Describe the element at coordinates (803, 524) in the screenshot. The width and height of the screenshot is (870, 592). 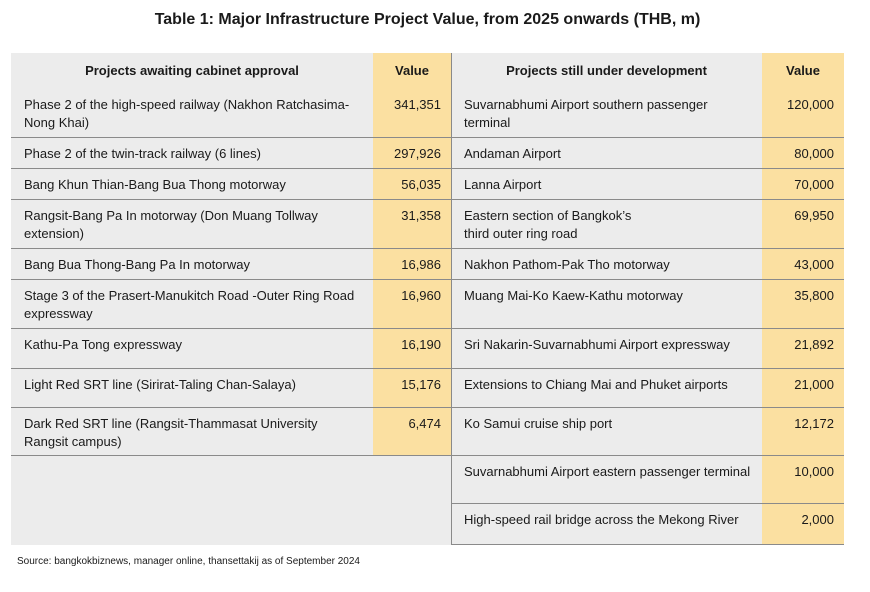
I see `table-row-value: 2,000` at that location.